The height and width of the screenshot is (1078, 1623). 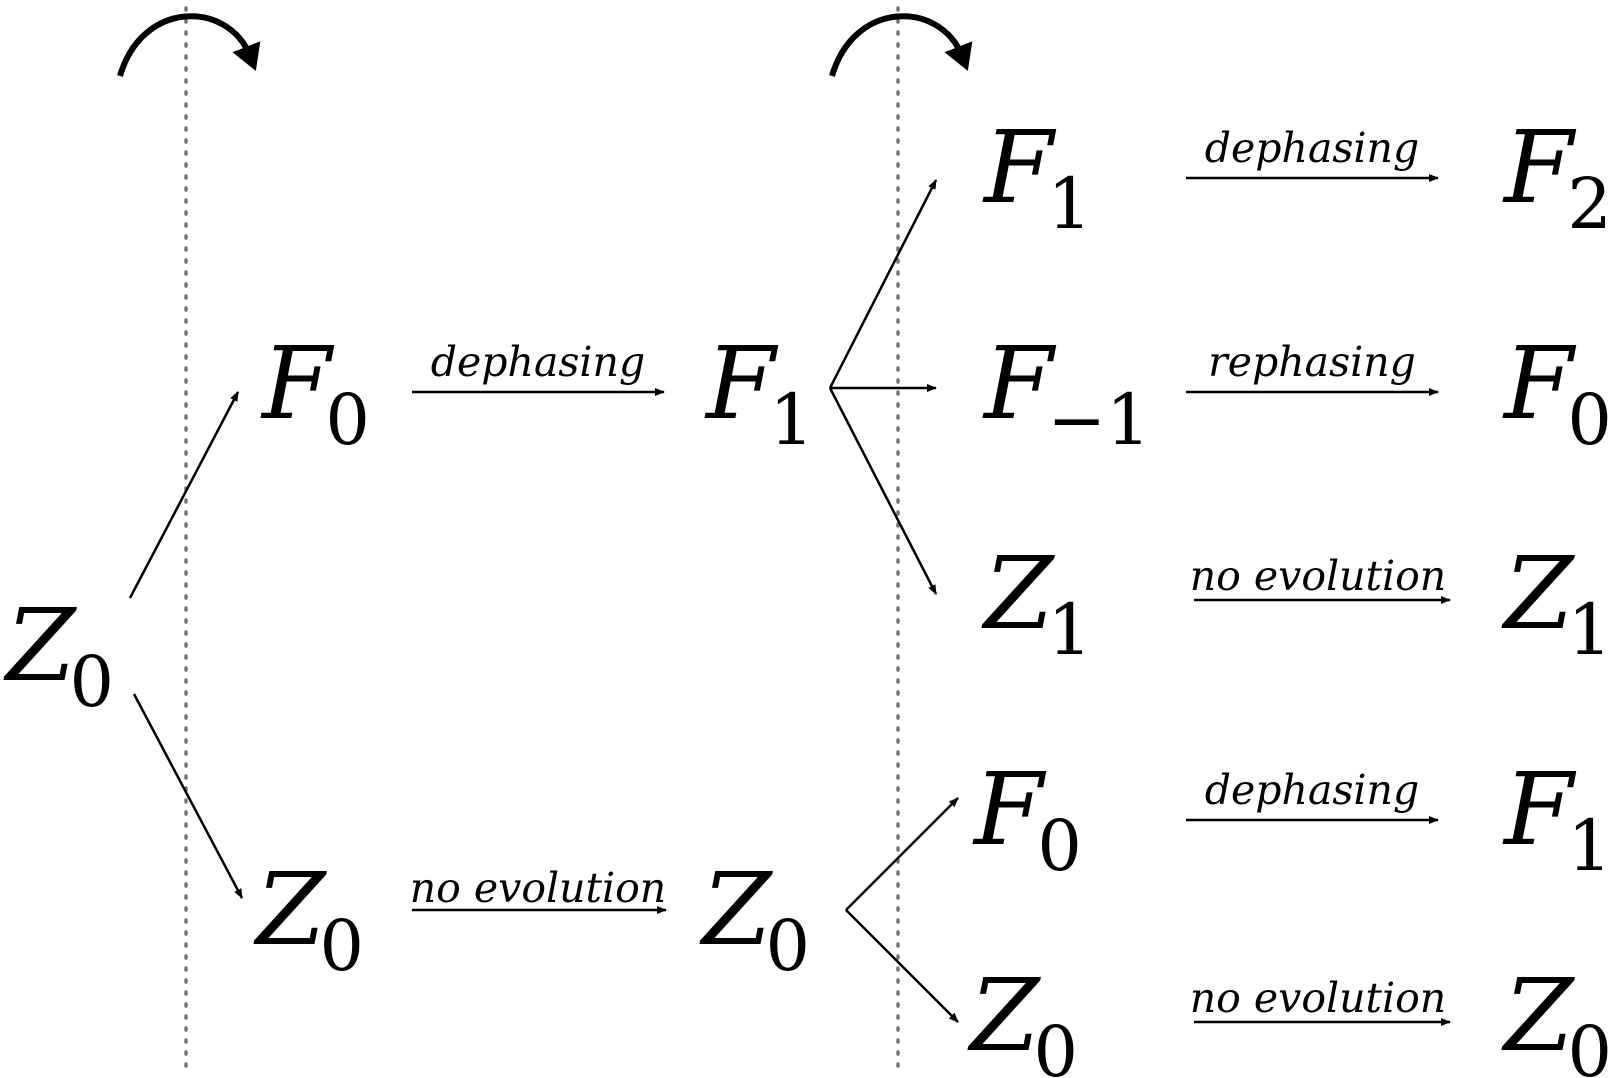 I want to click on node-f0-stage3: F0, so click(x=1028, y=819).